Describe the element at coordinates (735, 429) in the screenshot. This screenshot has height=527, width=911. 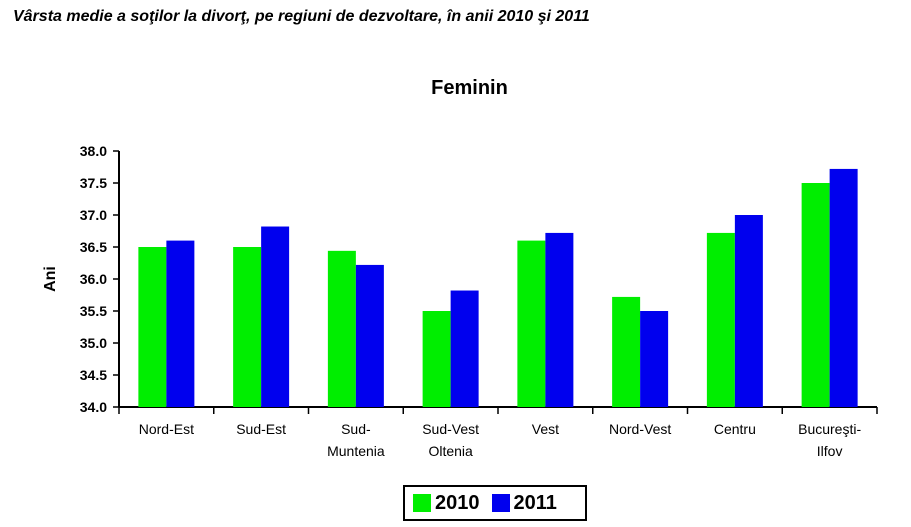
I see `x-category-label: Centru` at that location.